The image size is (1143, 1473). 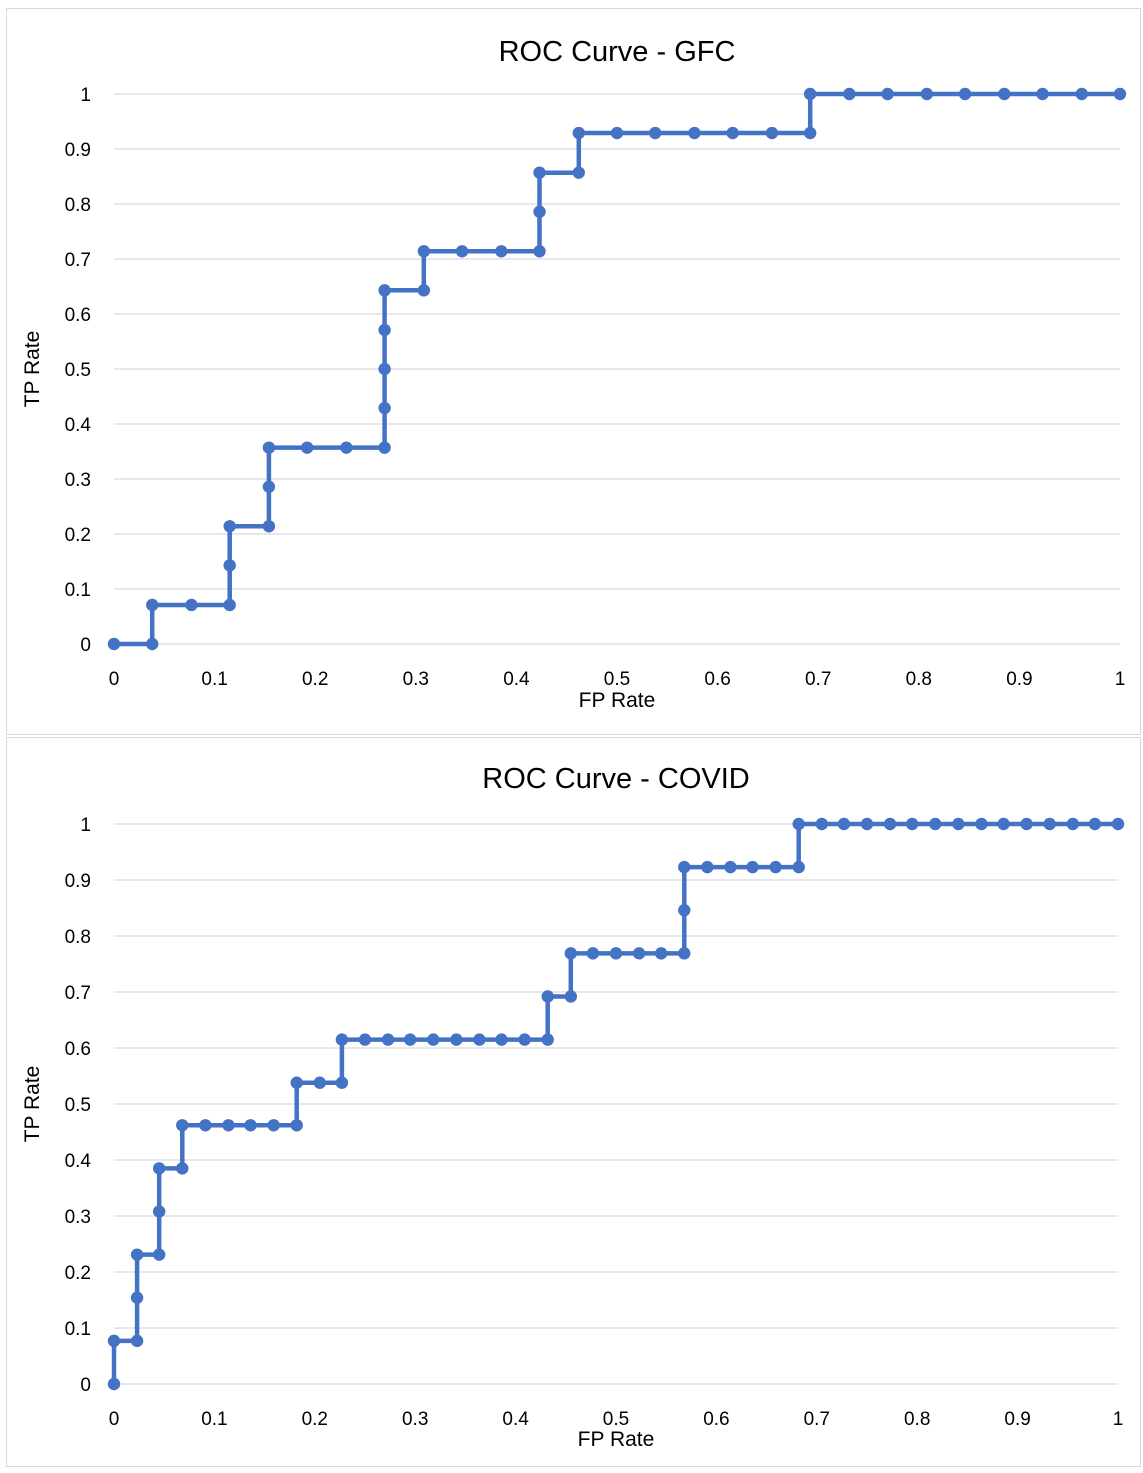 I want to click on y-tick-label: 0.4, so click(x=78, y=1161).